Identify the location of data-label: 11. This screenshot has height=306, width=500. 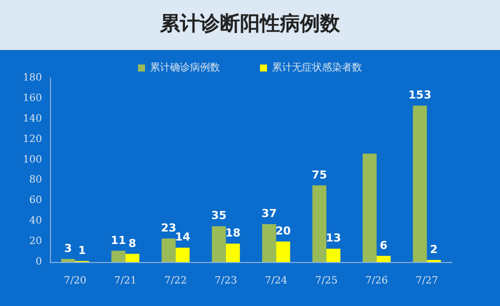
(118, 240).